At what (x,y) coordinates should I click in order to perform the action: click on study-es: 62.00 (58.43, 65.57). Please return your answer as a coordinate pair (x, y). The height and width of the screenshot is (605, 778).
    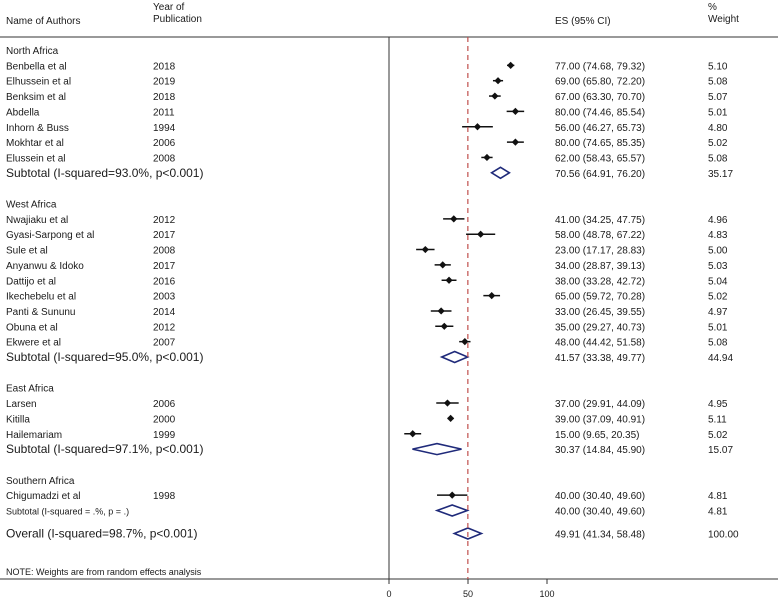
    Looking at the image, I should click on (600, 158).